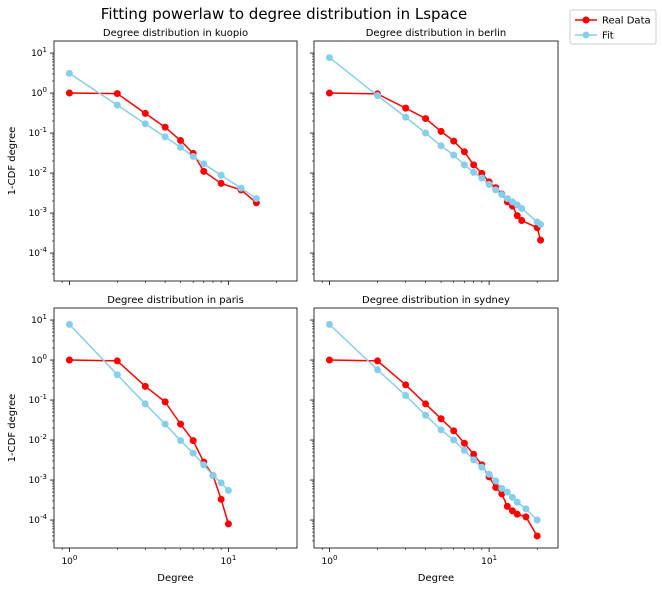 The width and height of the screenshot is (662, 590). I want to click on legend-real-marker, so click(586, 20).